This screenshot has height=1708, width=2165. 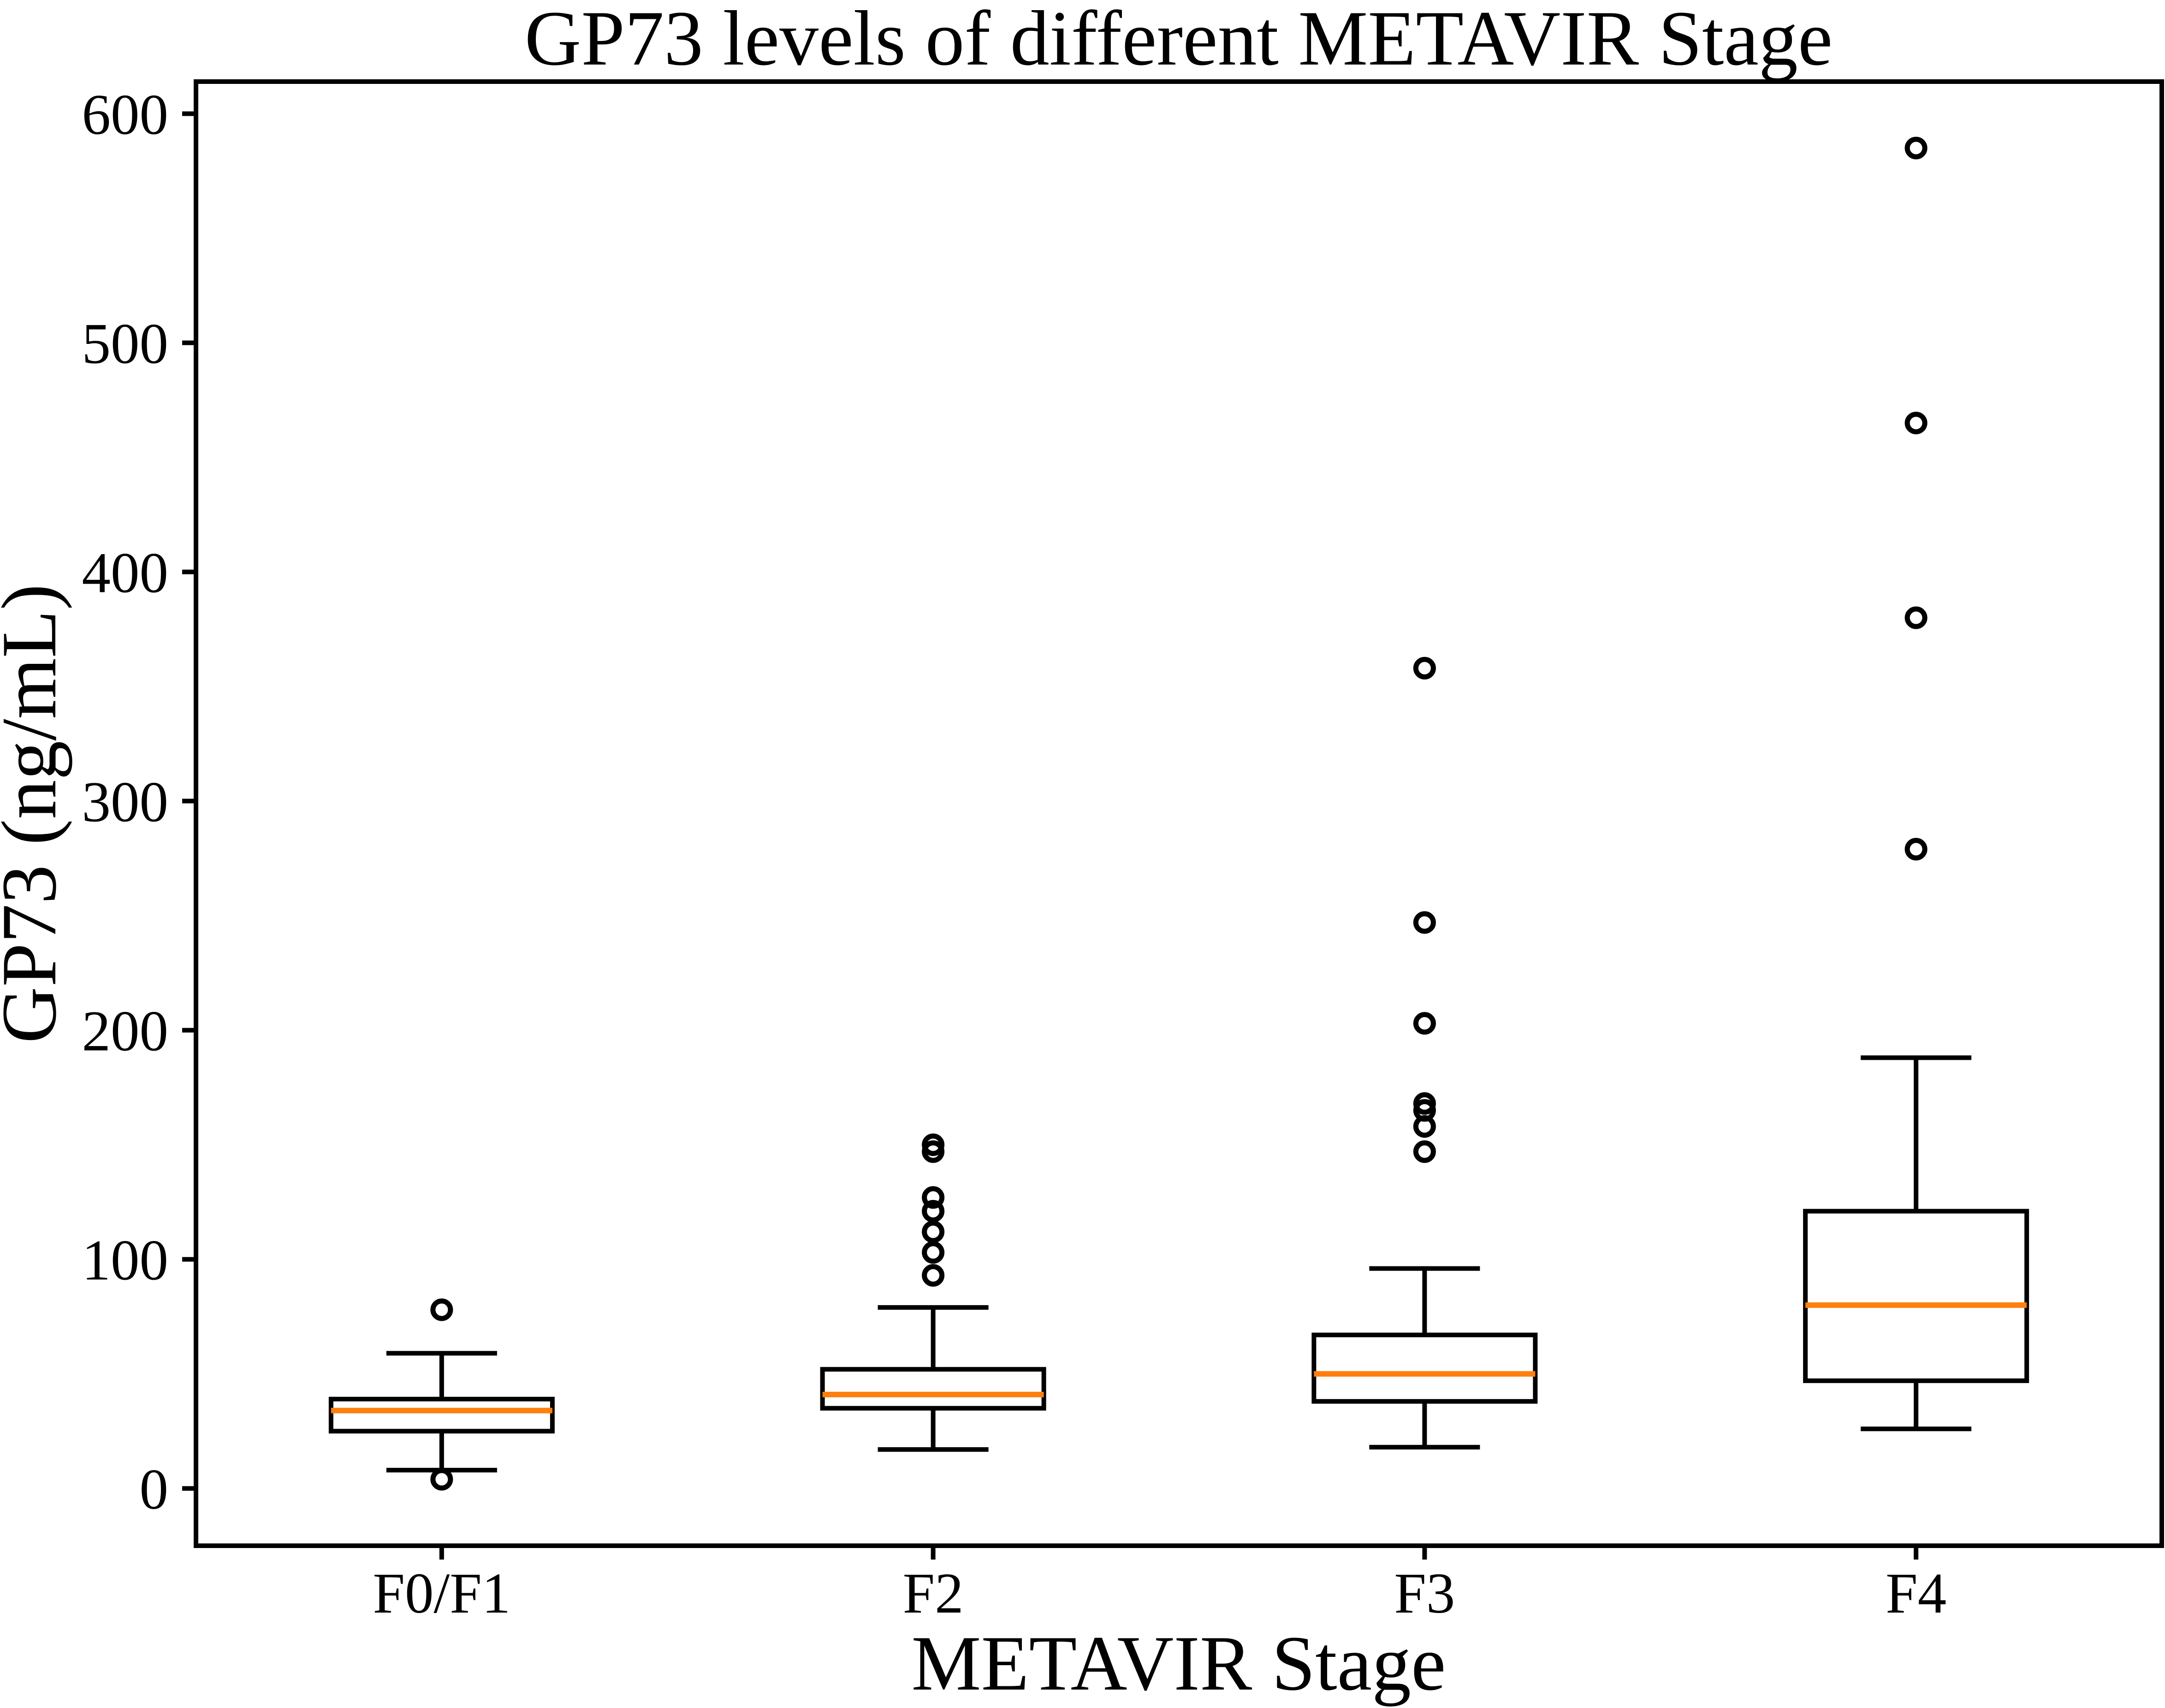 I want to click on chart-title: GP73 levels of different METAVIR Stage, so click(x=1179, y=41).